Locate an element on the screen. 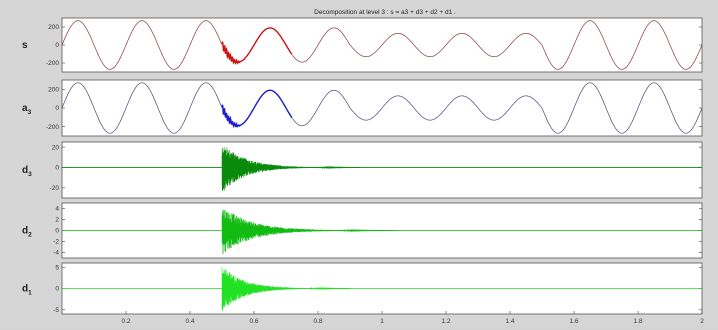 This screenshot has height=330, width=718. x-tick-label: 0.4 is located at coordinates (189, 321).